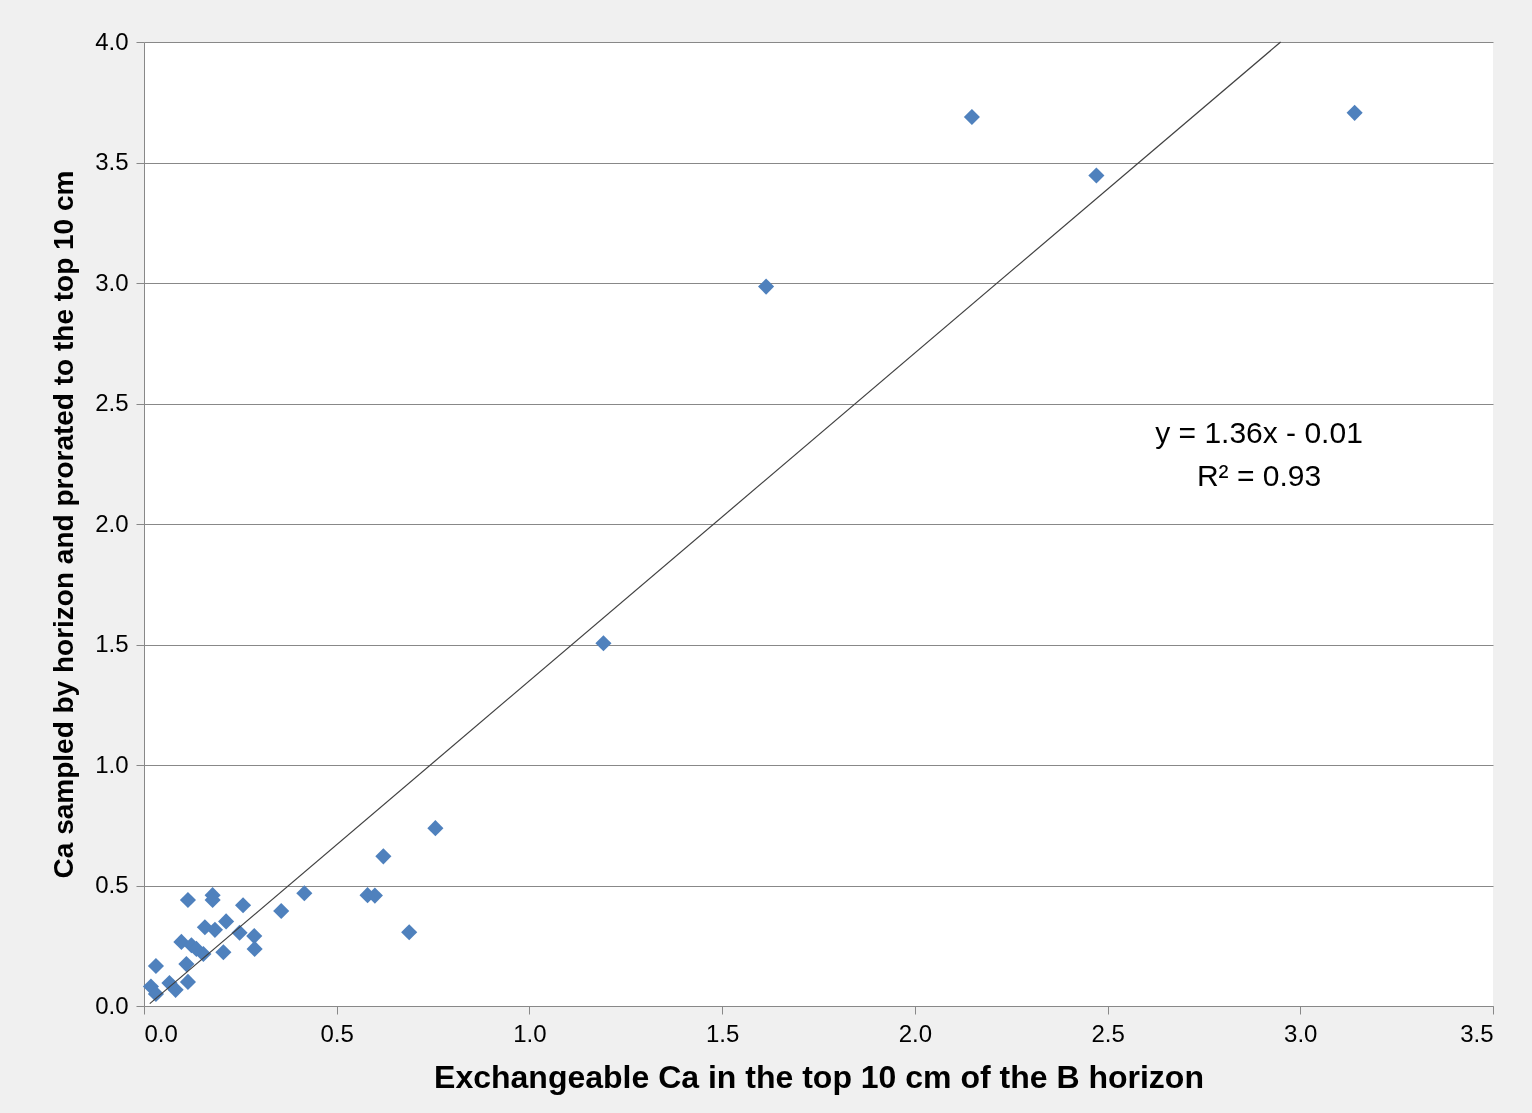 Image resolution: width=1532 pixels, height=1113 pixels. I want to click on y-tick-label: 3.5, so click(112, 161).